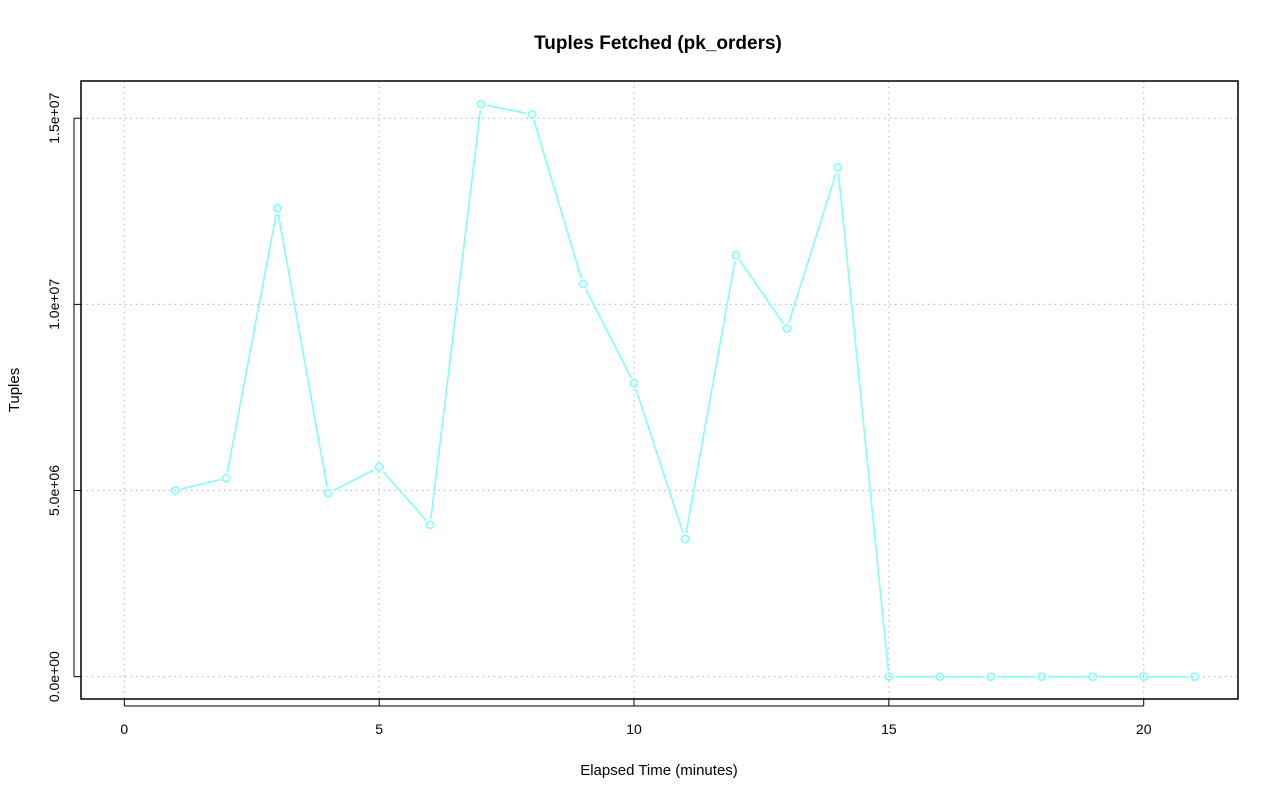  I want to click on x-axis: 0 5 10 15 20, so click(636, 718).